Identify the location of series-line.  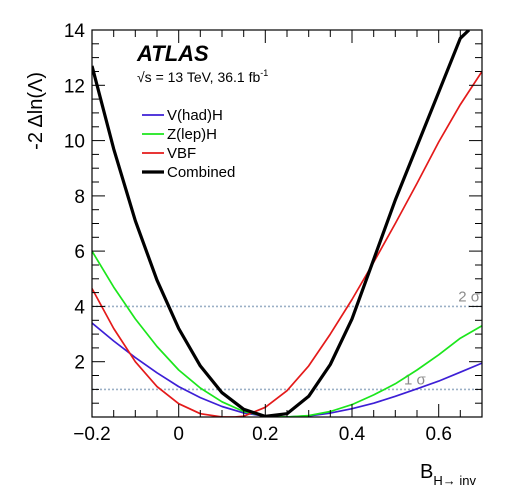
(287, 369).